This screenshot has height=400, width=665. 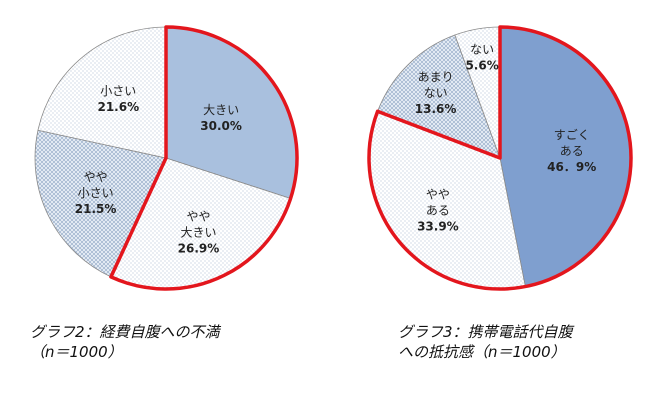 I want to click on slice-label: すごく, so click(x=572, y=134).